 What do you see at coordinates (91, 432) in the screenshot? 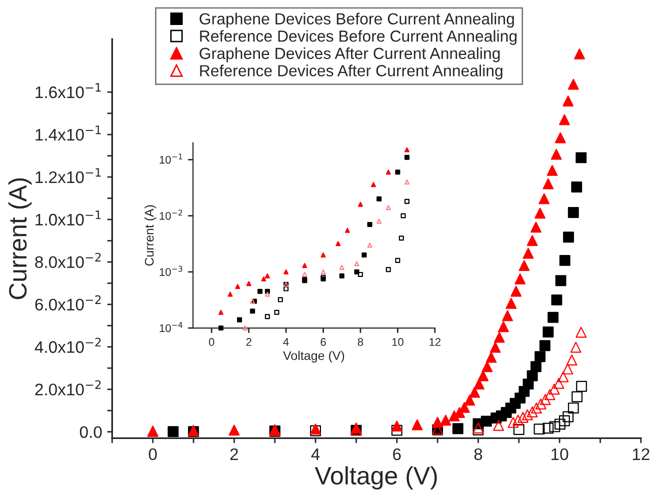
I see `y-tick-label: 0.0` at bounding box center [91, 432].